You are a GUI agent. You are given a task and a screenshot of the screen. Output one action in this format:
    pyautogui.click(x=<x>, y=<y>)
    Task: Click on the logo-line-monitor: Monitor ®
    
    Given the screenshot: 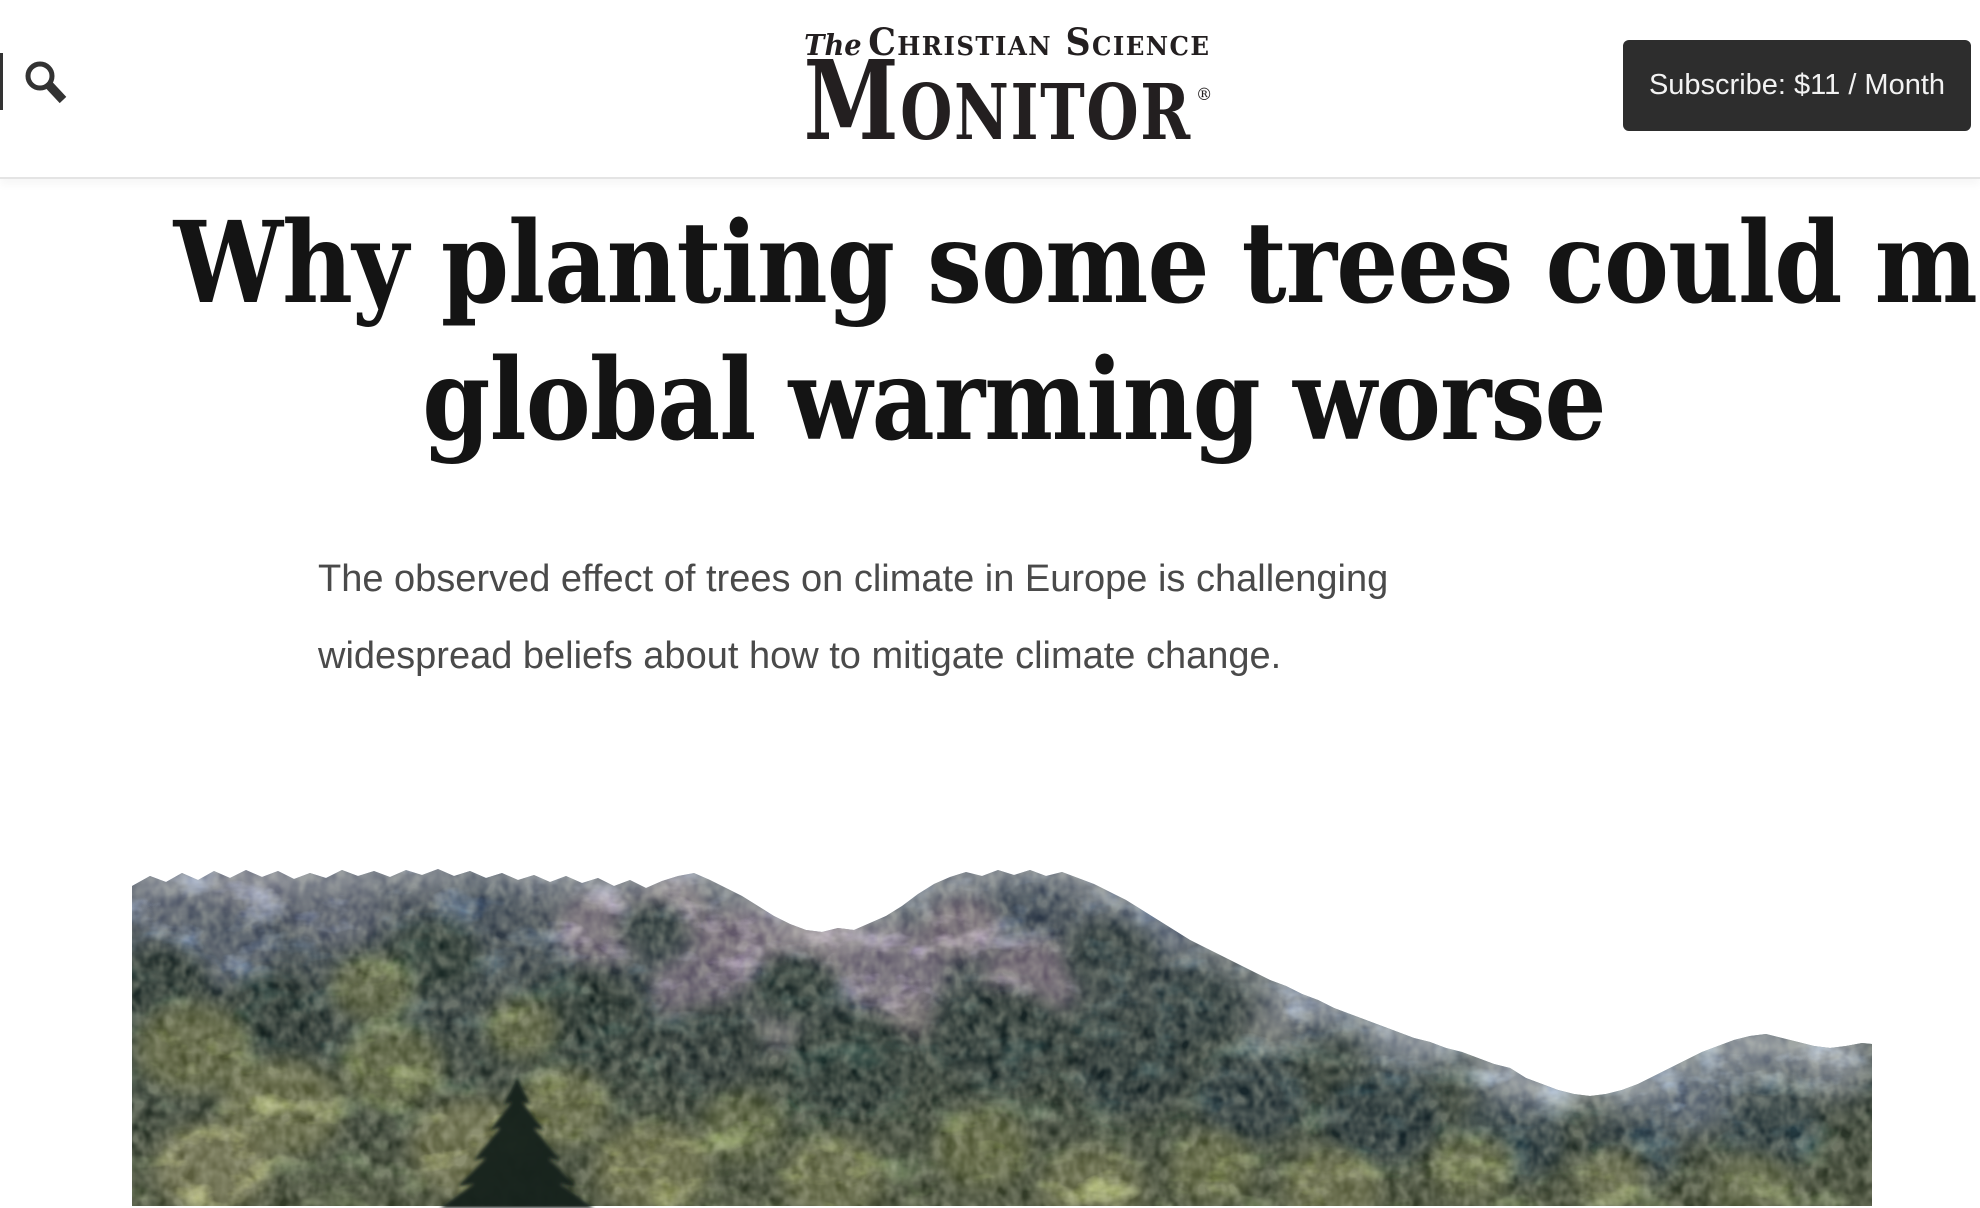 What is the action you would take?
    pyautogui.click(x=1008, y=100)
    